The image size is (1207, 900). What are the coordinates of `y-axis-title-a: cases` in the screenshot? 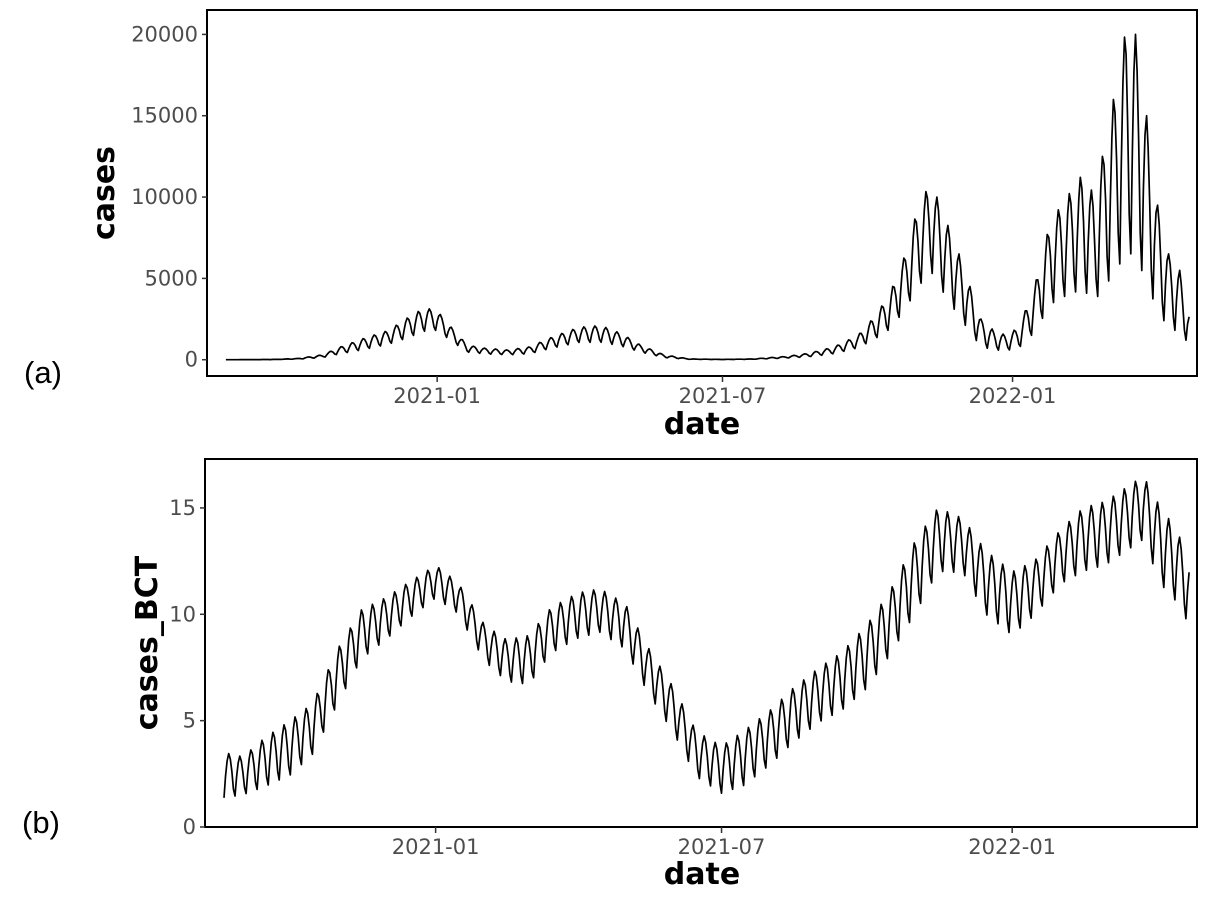 It's located at (104, 193).